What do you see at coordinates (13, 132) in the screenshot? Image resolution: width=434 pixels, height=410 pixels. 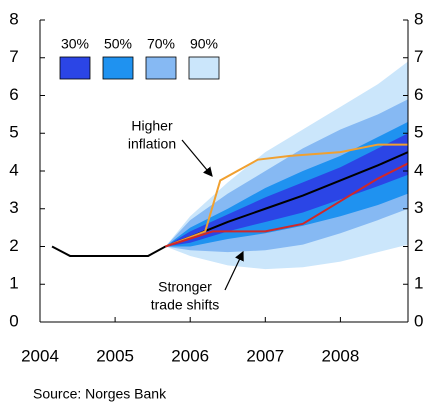 I see `y-tick-label: 5` at bounding box center [13, 132].